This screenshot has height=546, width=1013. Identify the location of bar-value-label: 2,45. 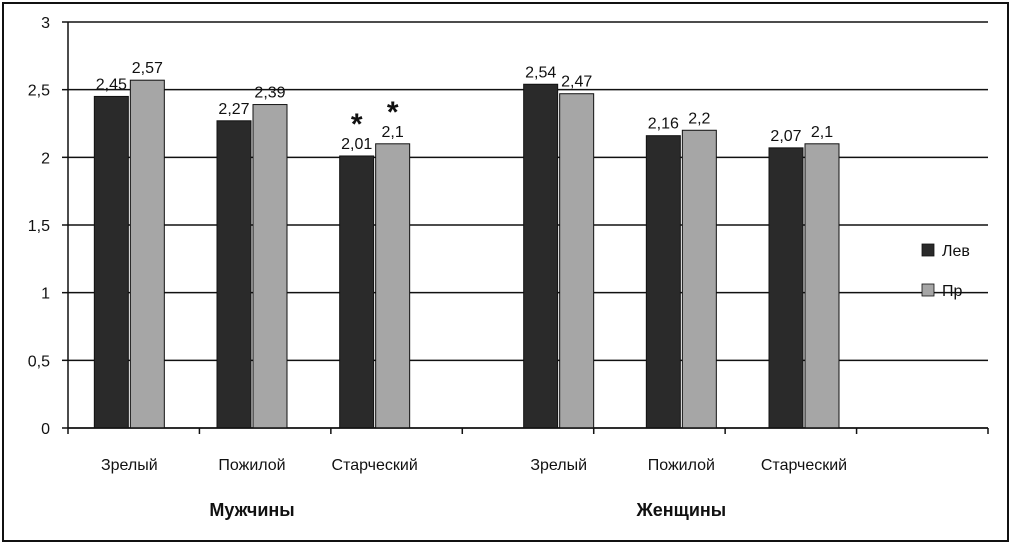
(111, 84).